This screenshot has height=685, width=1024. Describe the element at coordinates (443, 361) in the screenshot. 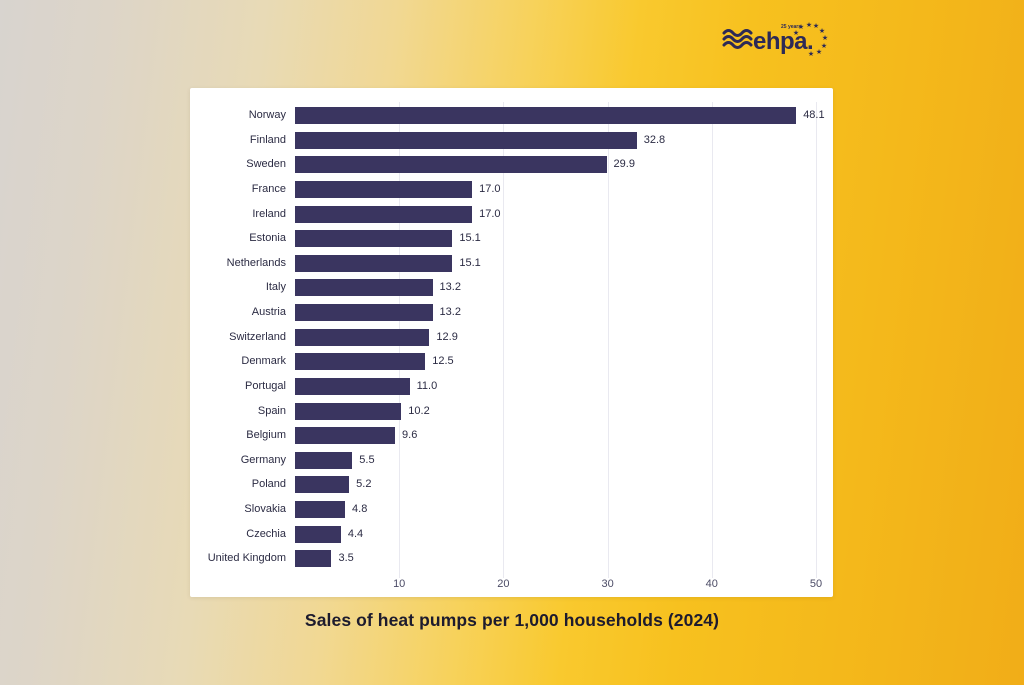

I see `value-label: 12.5` at that location.